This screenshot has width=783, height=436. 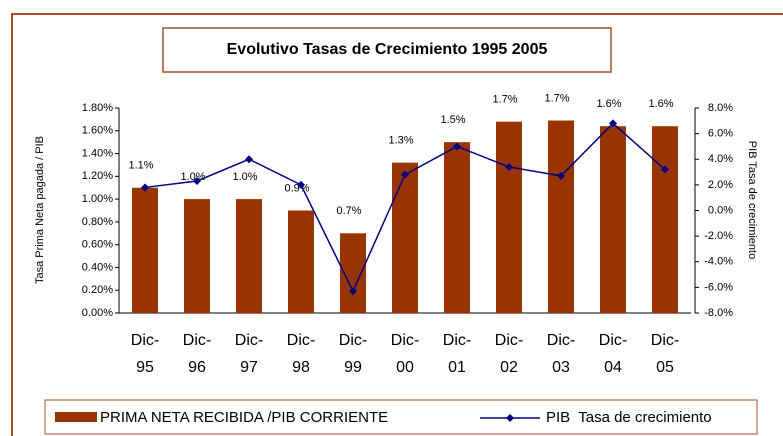 What do you see at coordinates (97, 176) in the screenshot?
I see `y-tick-label: 1.20%` at bounding box center [97, 176].